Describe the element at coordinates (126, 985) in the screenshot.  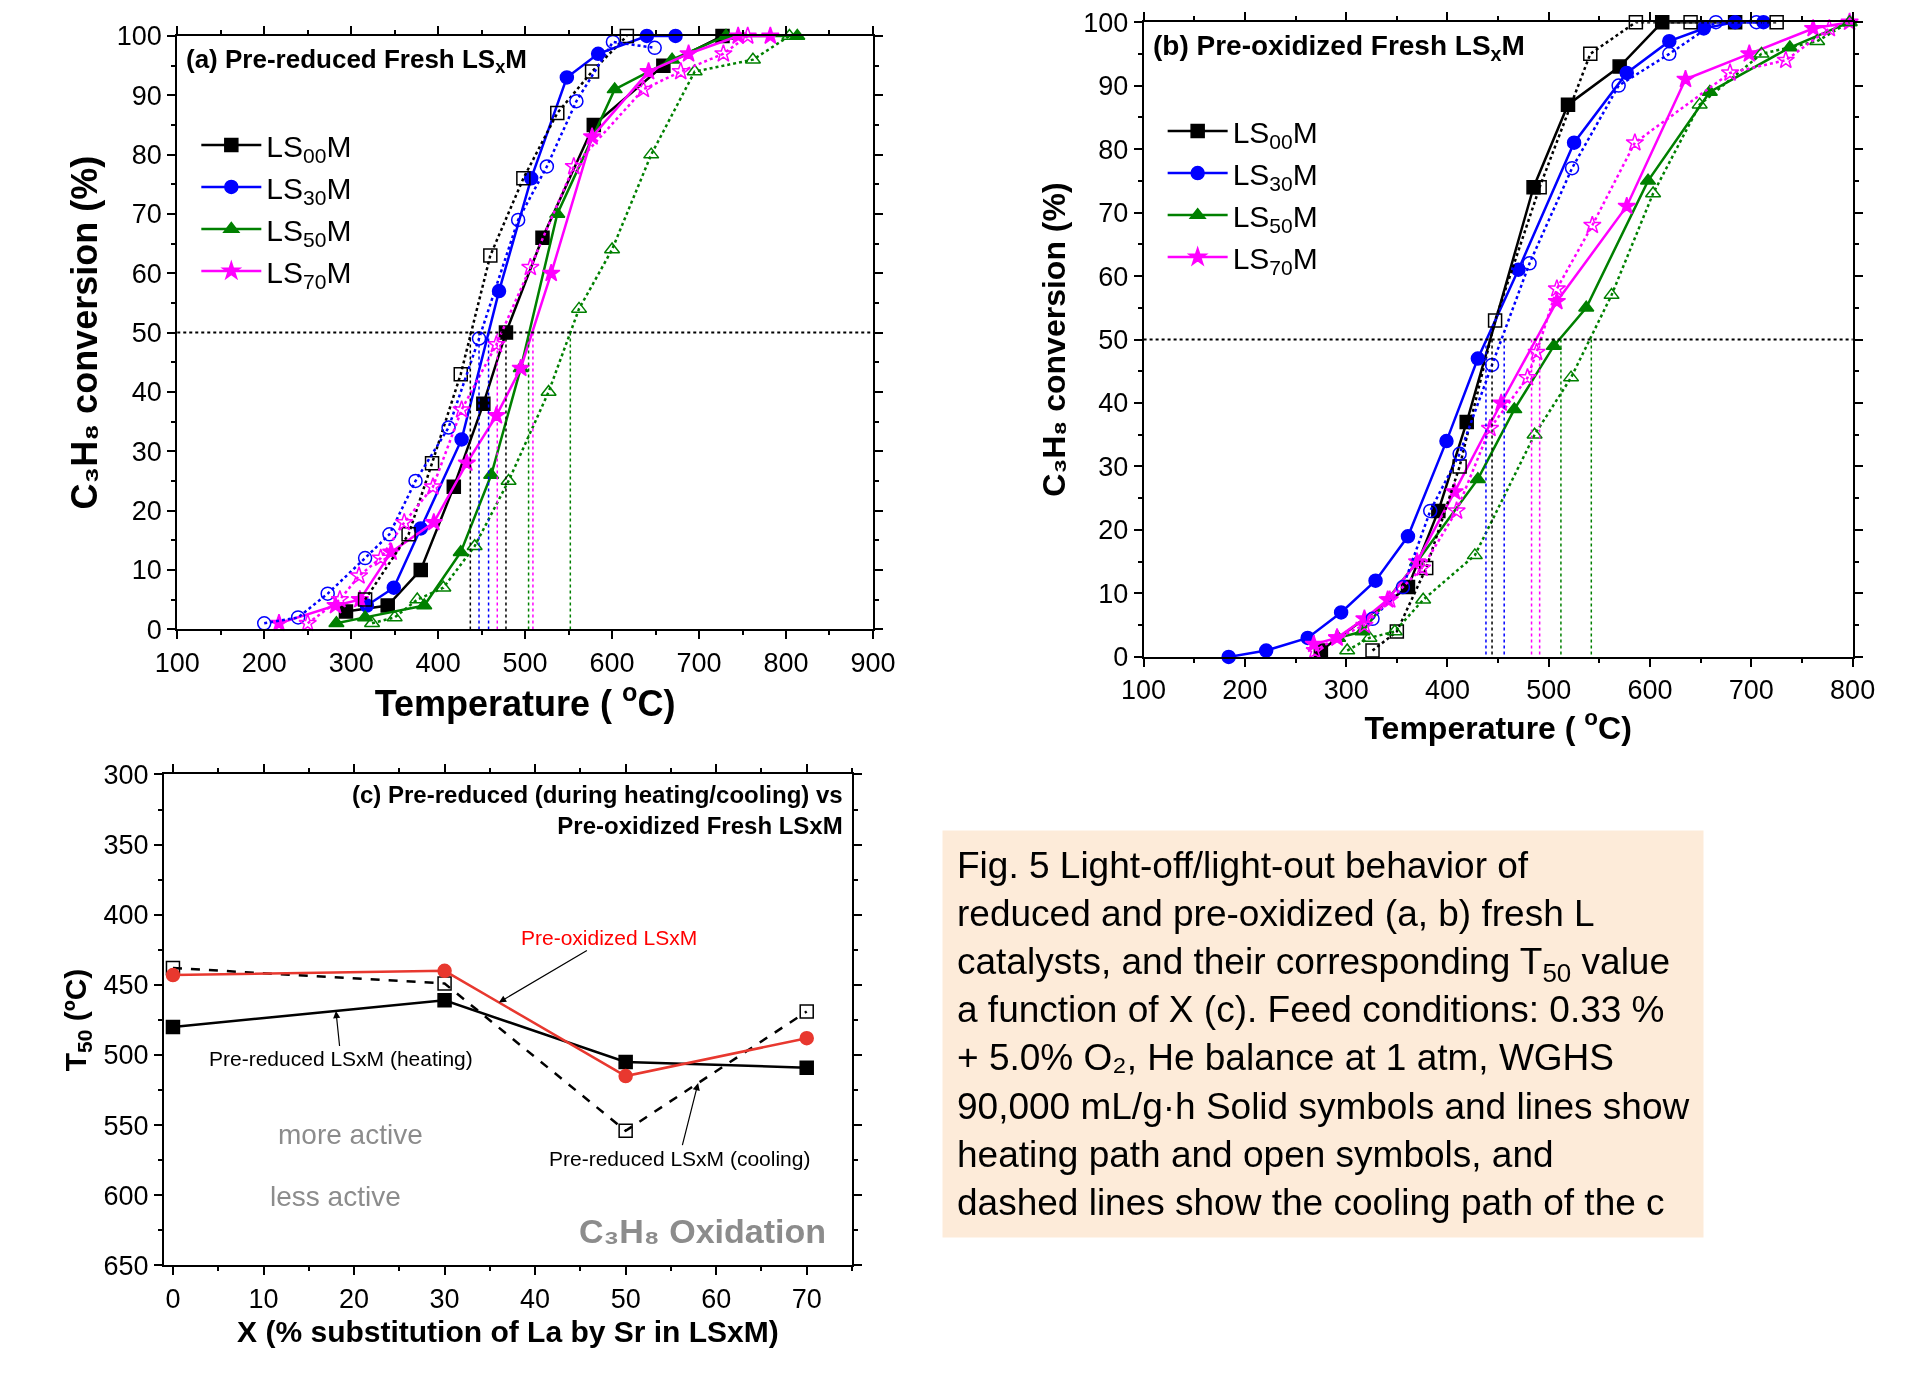
I see `y-tick-label: 450` at that location.